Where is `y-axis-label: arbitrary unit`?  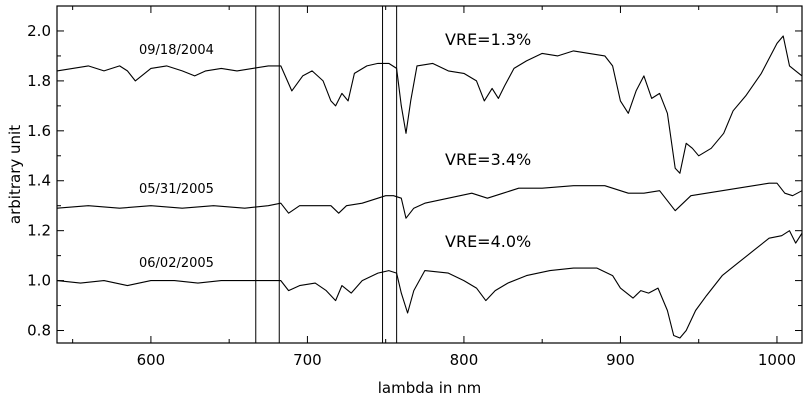 y-axis-label: arbitrary unit is located at coordinates (15, 174).